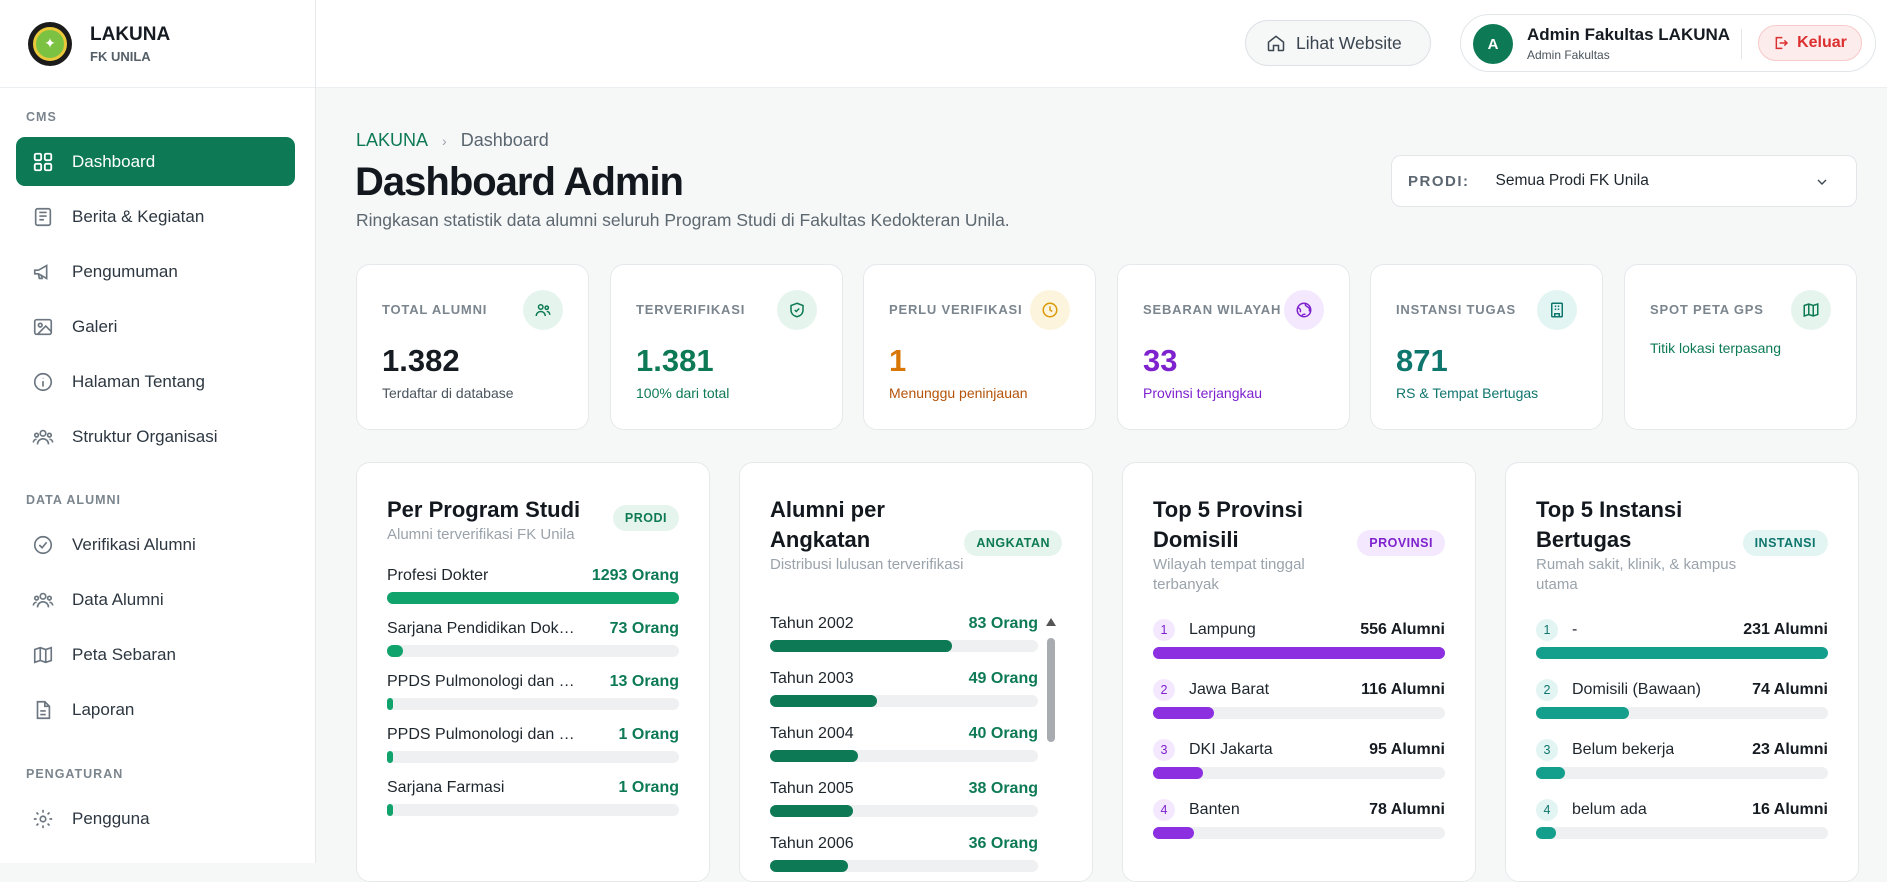 Image resolution: width=1887 pixels, height=882 pixels. Describe the element at coordinates (533, 587) in the screenshot. I see `list-item: Profesi Dokter 1293 Orang` at that location.